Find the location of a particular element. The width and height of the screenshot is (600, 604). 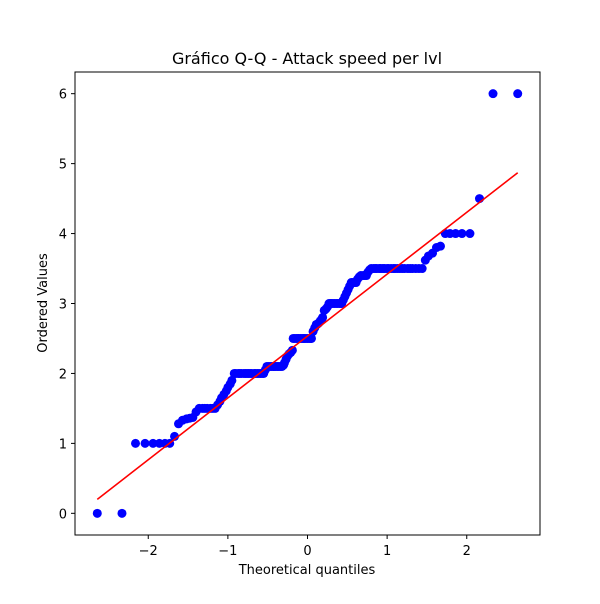

y-axis-ticks: 0 1 2 3 4 5 6 is located at coordinates (67, 305).